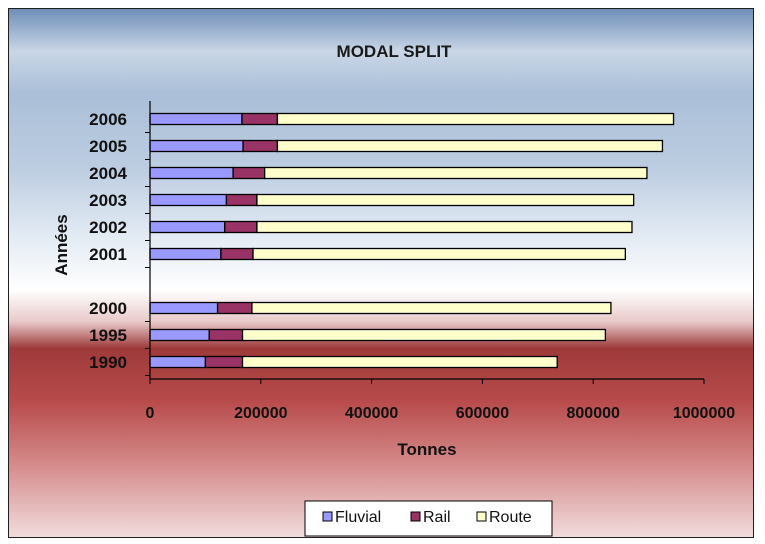  Describe the element at coordinates (241, 200) in the screenshot. I see `bar-rail-2003` at that location.